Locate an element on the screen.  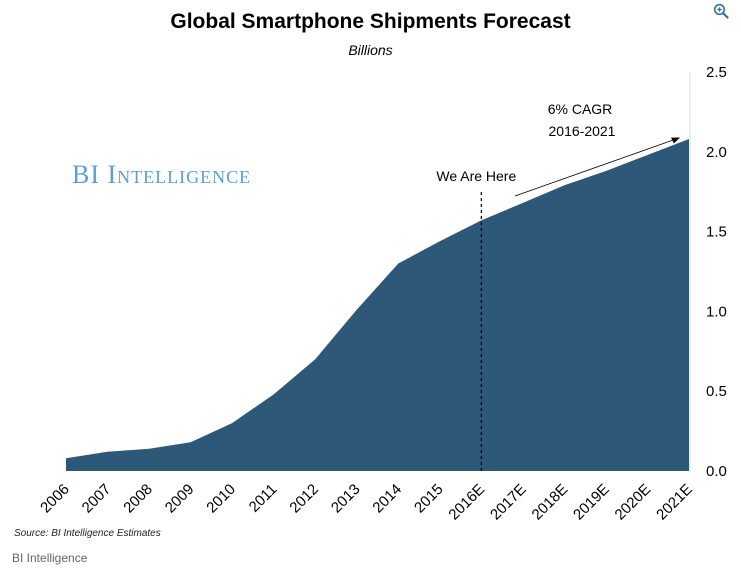
cagr-label-line1: 6% CAGR is located at coordinates (580, 109).